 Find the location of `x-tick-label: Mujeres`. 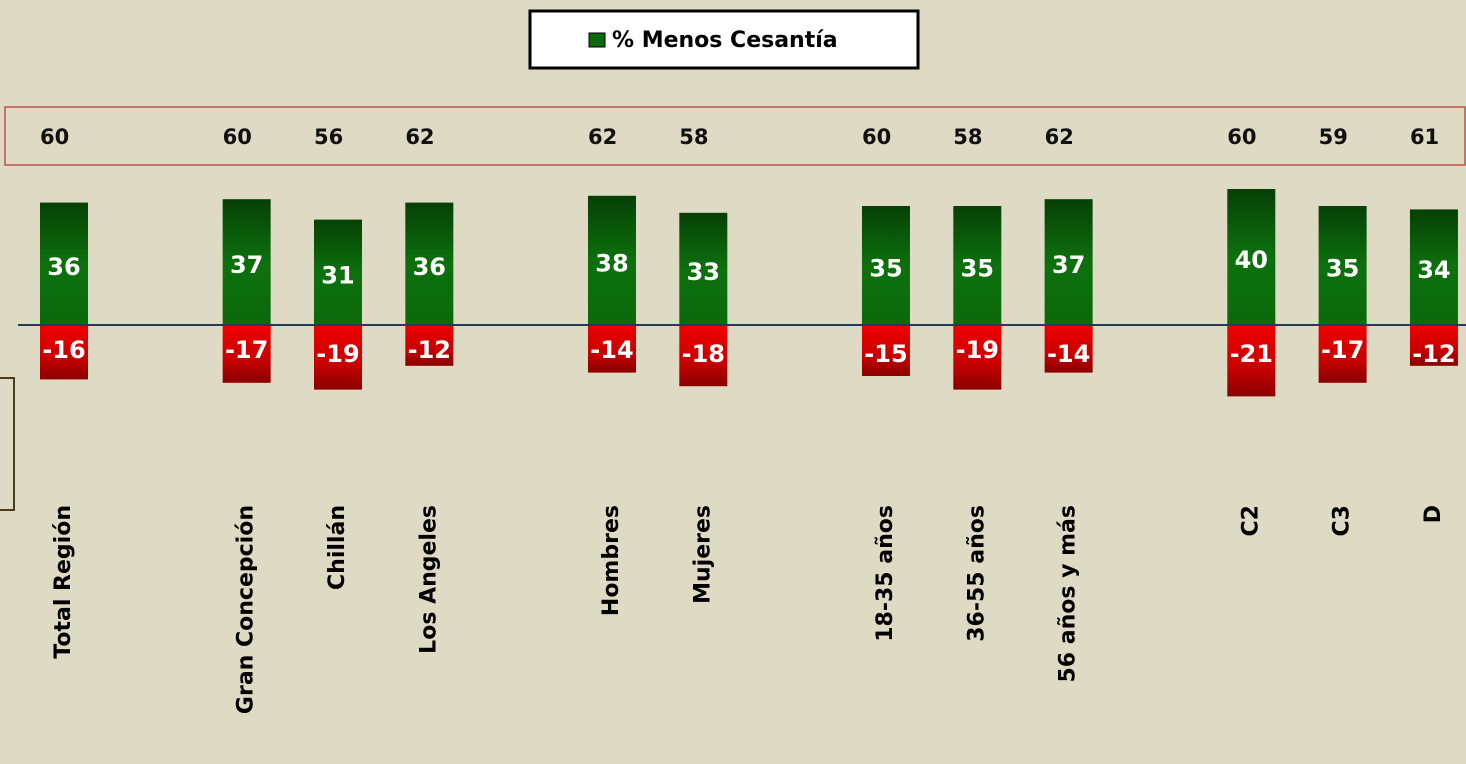

x-tick-label: Mujeres is located at coordinates (702, 554).